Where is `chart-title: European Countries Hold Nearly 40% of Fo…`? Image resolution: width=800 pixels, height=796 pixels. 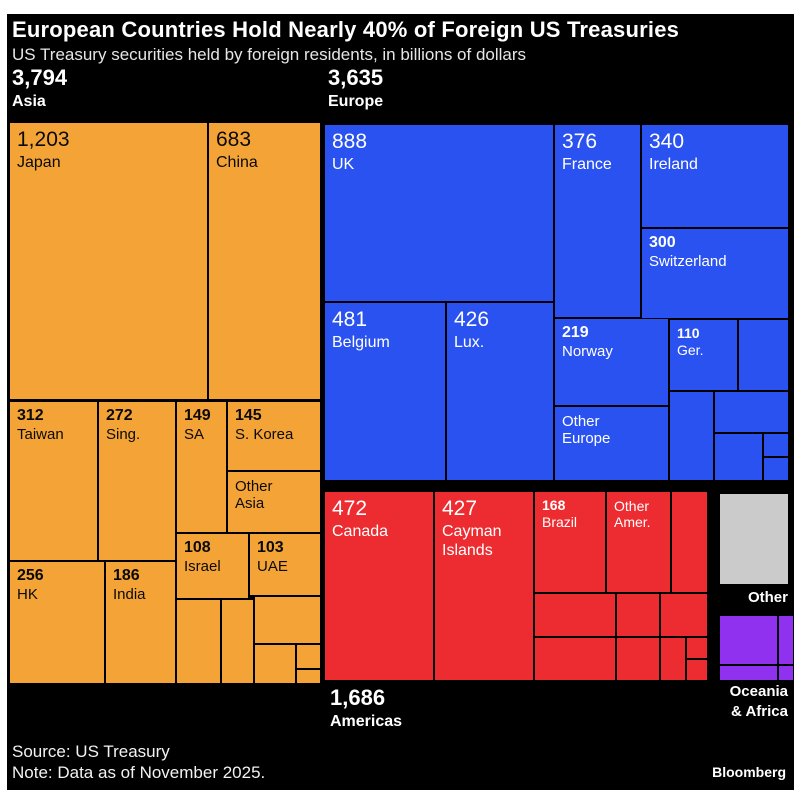 chart-title: European Countries Hold Nearly 40% of Fo… is located at coordinates (346, 29).